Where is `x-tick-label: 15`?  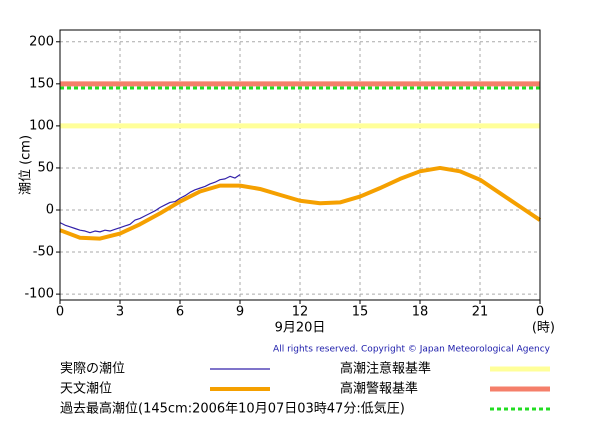 x-tick-label: 15 is located at coordinates (360, 312).